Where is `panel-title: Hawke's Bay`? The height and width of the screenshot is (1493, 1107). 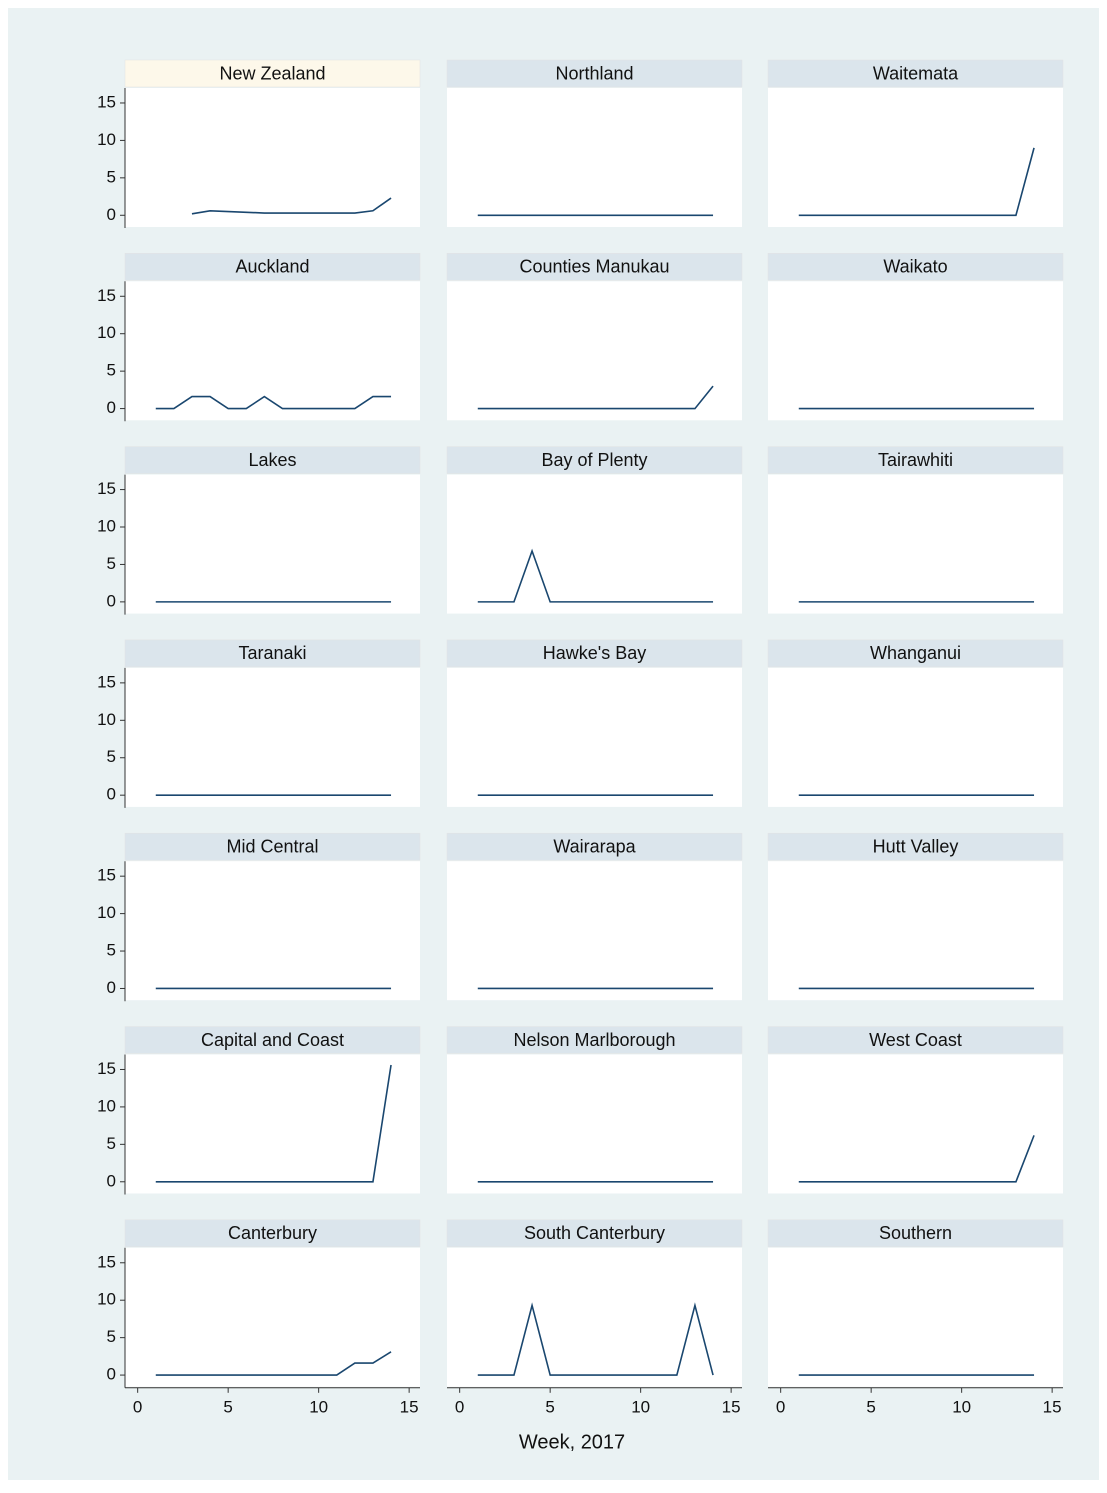 panel-title: Hawke's Bay is located at coordinates (594, 653).